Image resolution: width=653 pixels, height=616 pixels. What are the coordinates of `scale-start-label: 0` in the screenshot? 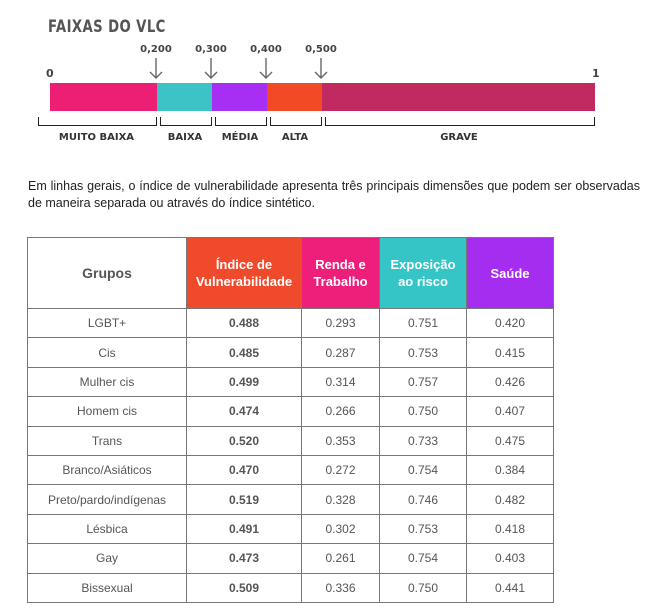 It's located at (50, 73).